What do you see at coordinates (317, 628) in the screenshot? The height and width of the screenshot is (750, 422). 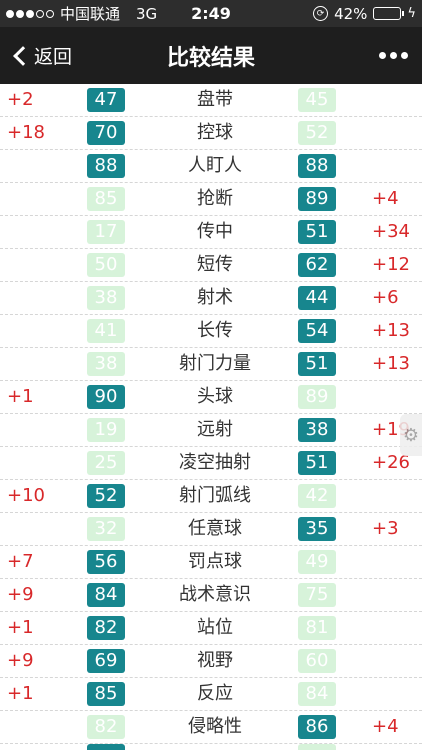 I see `right-value-badge: 81` at bounding box center [317, 628].